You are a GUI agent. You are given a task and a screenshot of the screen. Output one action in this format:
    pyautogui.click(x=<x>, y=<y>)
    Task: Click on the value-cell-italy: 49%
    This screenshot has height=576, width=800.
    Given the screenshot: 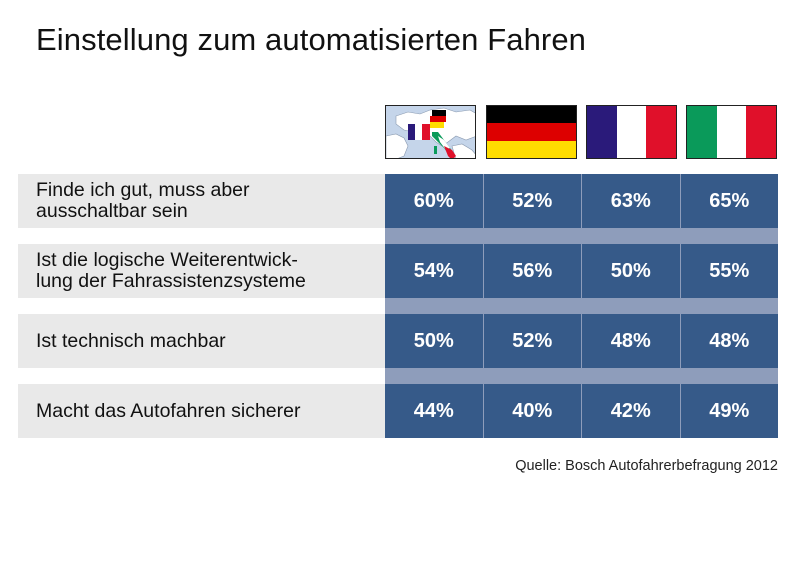 What is the action you would take?
    pyautogui.click(x=729, y=411)
    